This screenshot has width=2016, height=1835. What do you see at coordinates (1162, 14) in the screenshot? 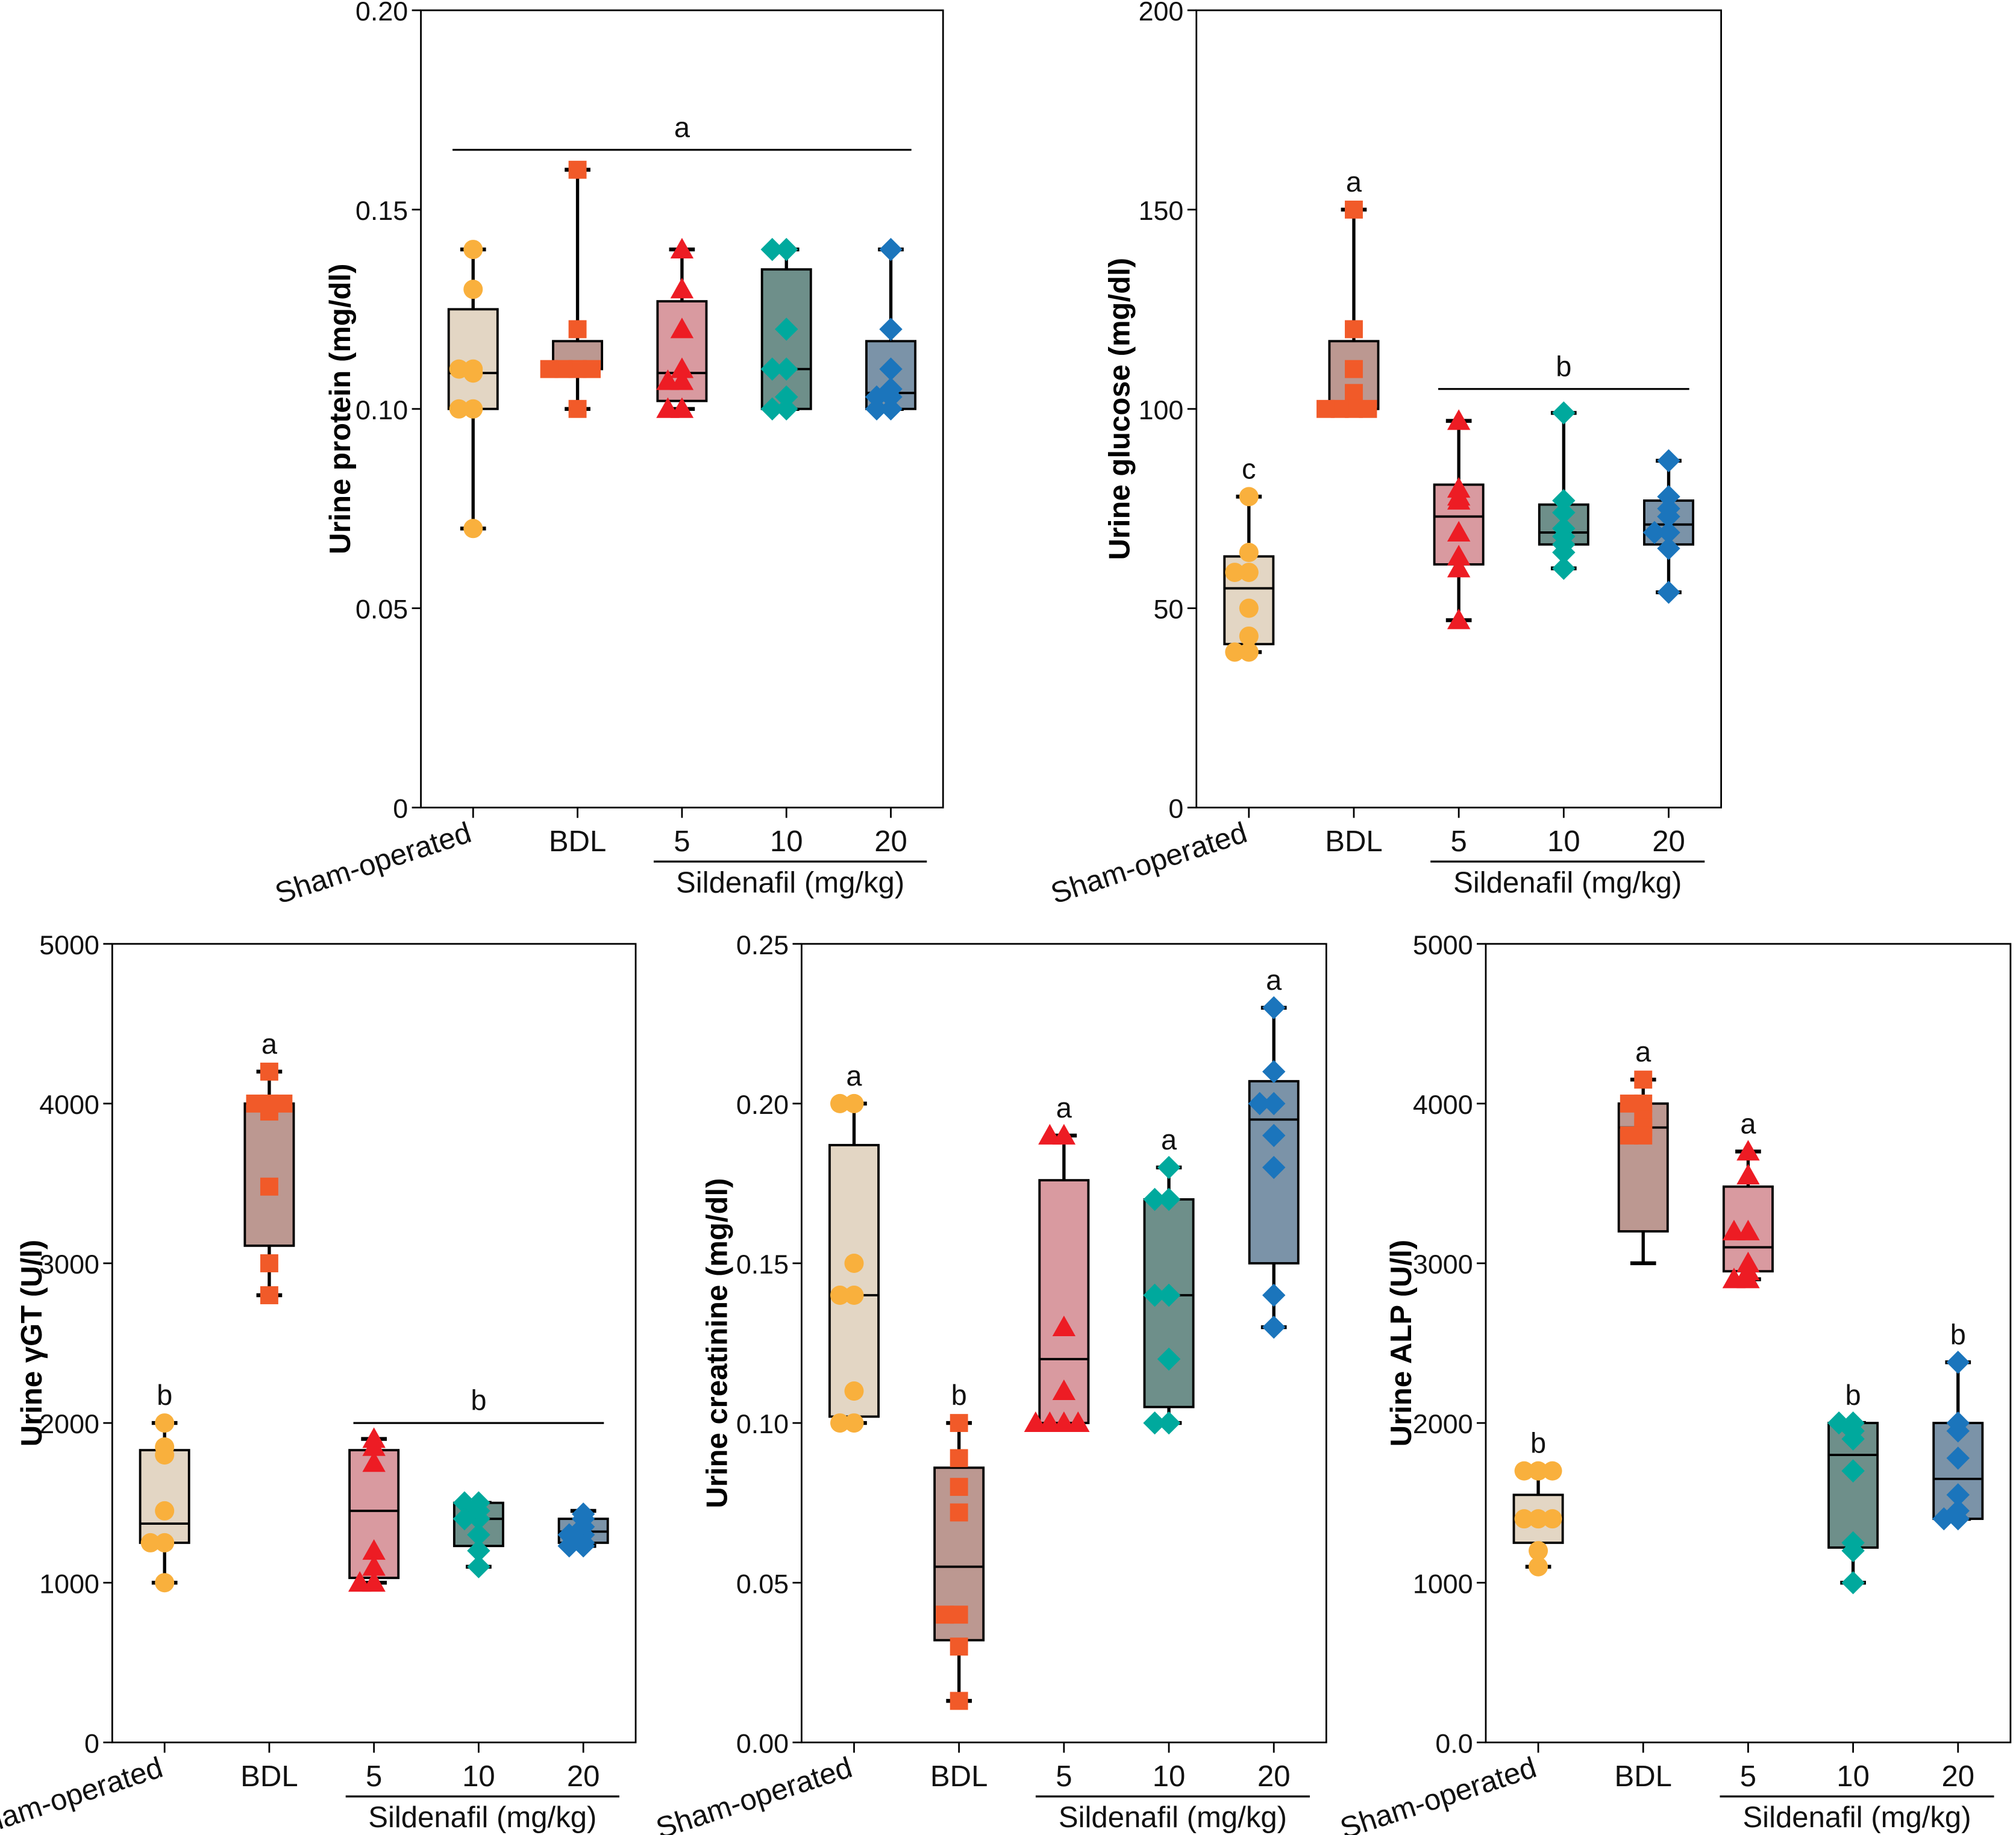
I see `y-tick-label: 200` at bounding box center [1162, 14].